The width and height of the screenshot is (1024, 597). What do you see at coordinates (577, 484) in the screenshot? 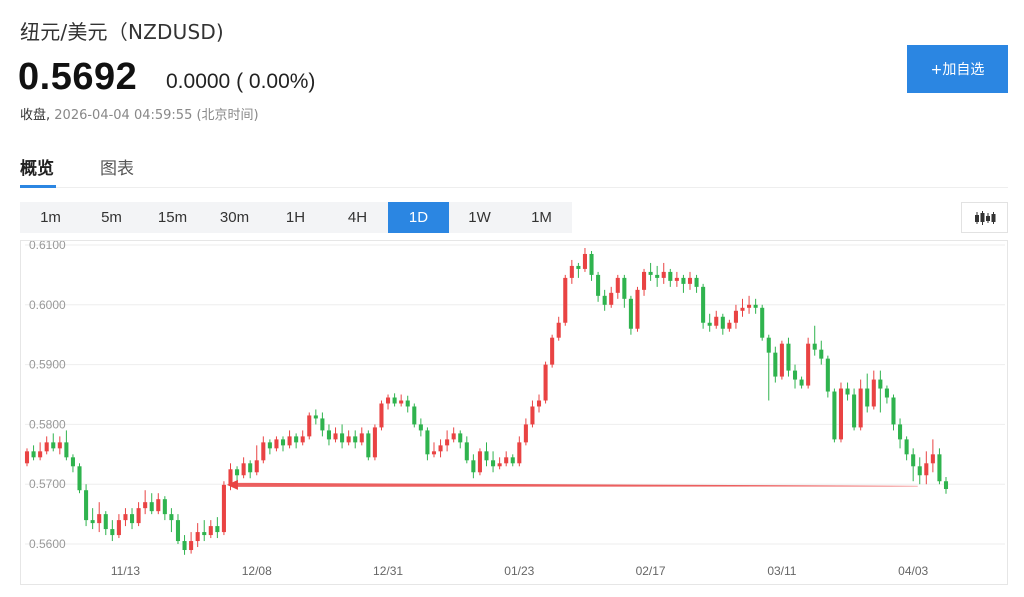
I see `annotation-arrow-line` at bounding box center [577, 484].